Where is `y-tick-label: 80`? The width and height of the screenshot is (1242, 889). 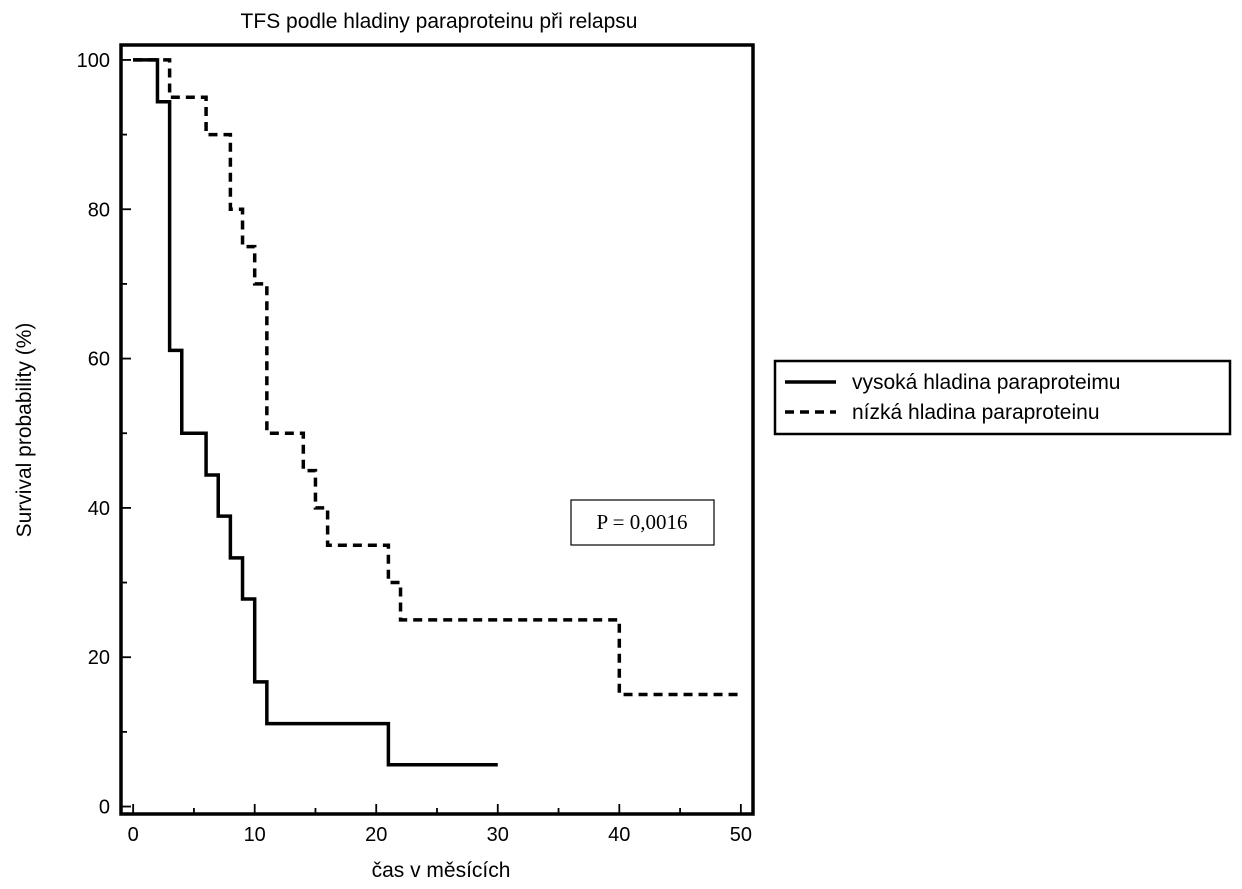 y-tick-label: 80 is located at coordinates (99, 210).